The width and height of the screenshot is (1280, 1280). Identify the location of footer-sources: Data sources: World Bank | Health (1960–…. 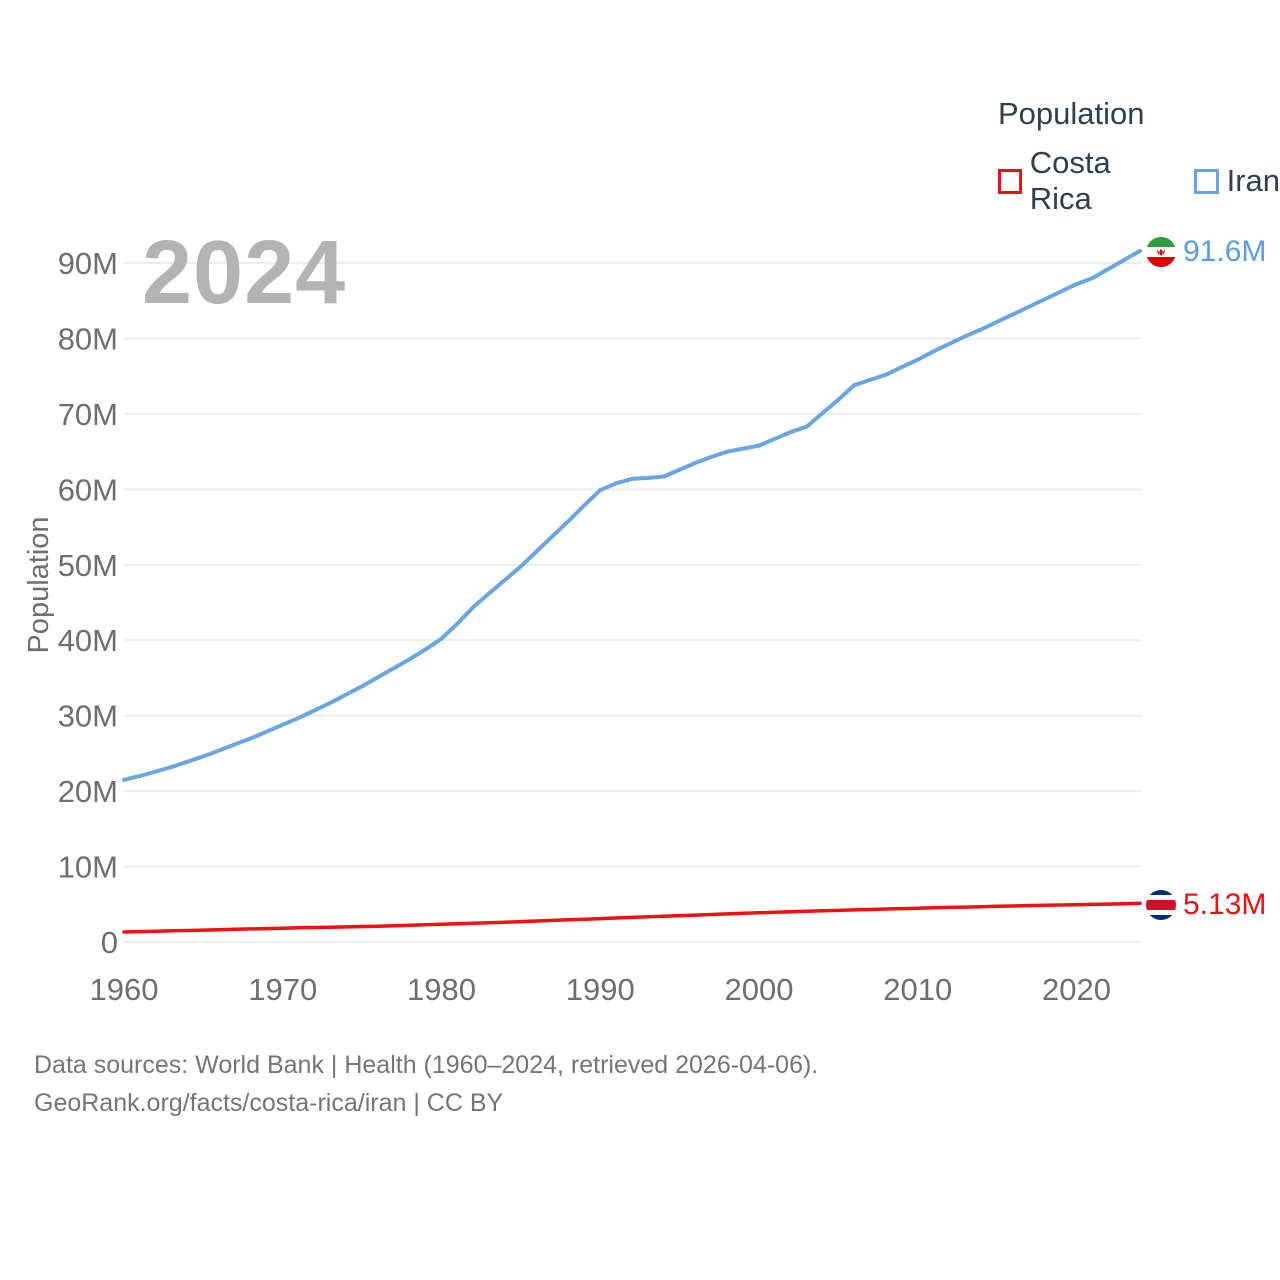
(426, 1065).